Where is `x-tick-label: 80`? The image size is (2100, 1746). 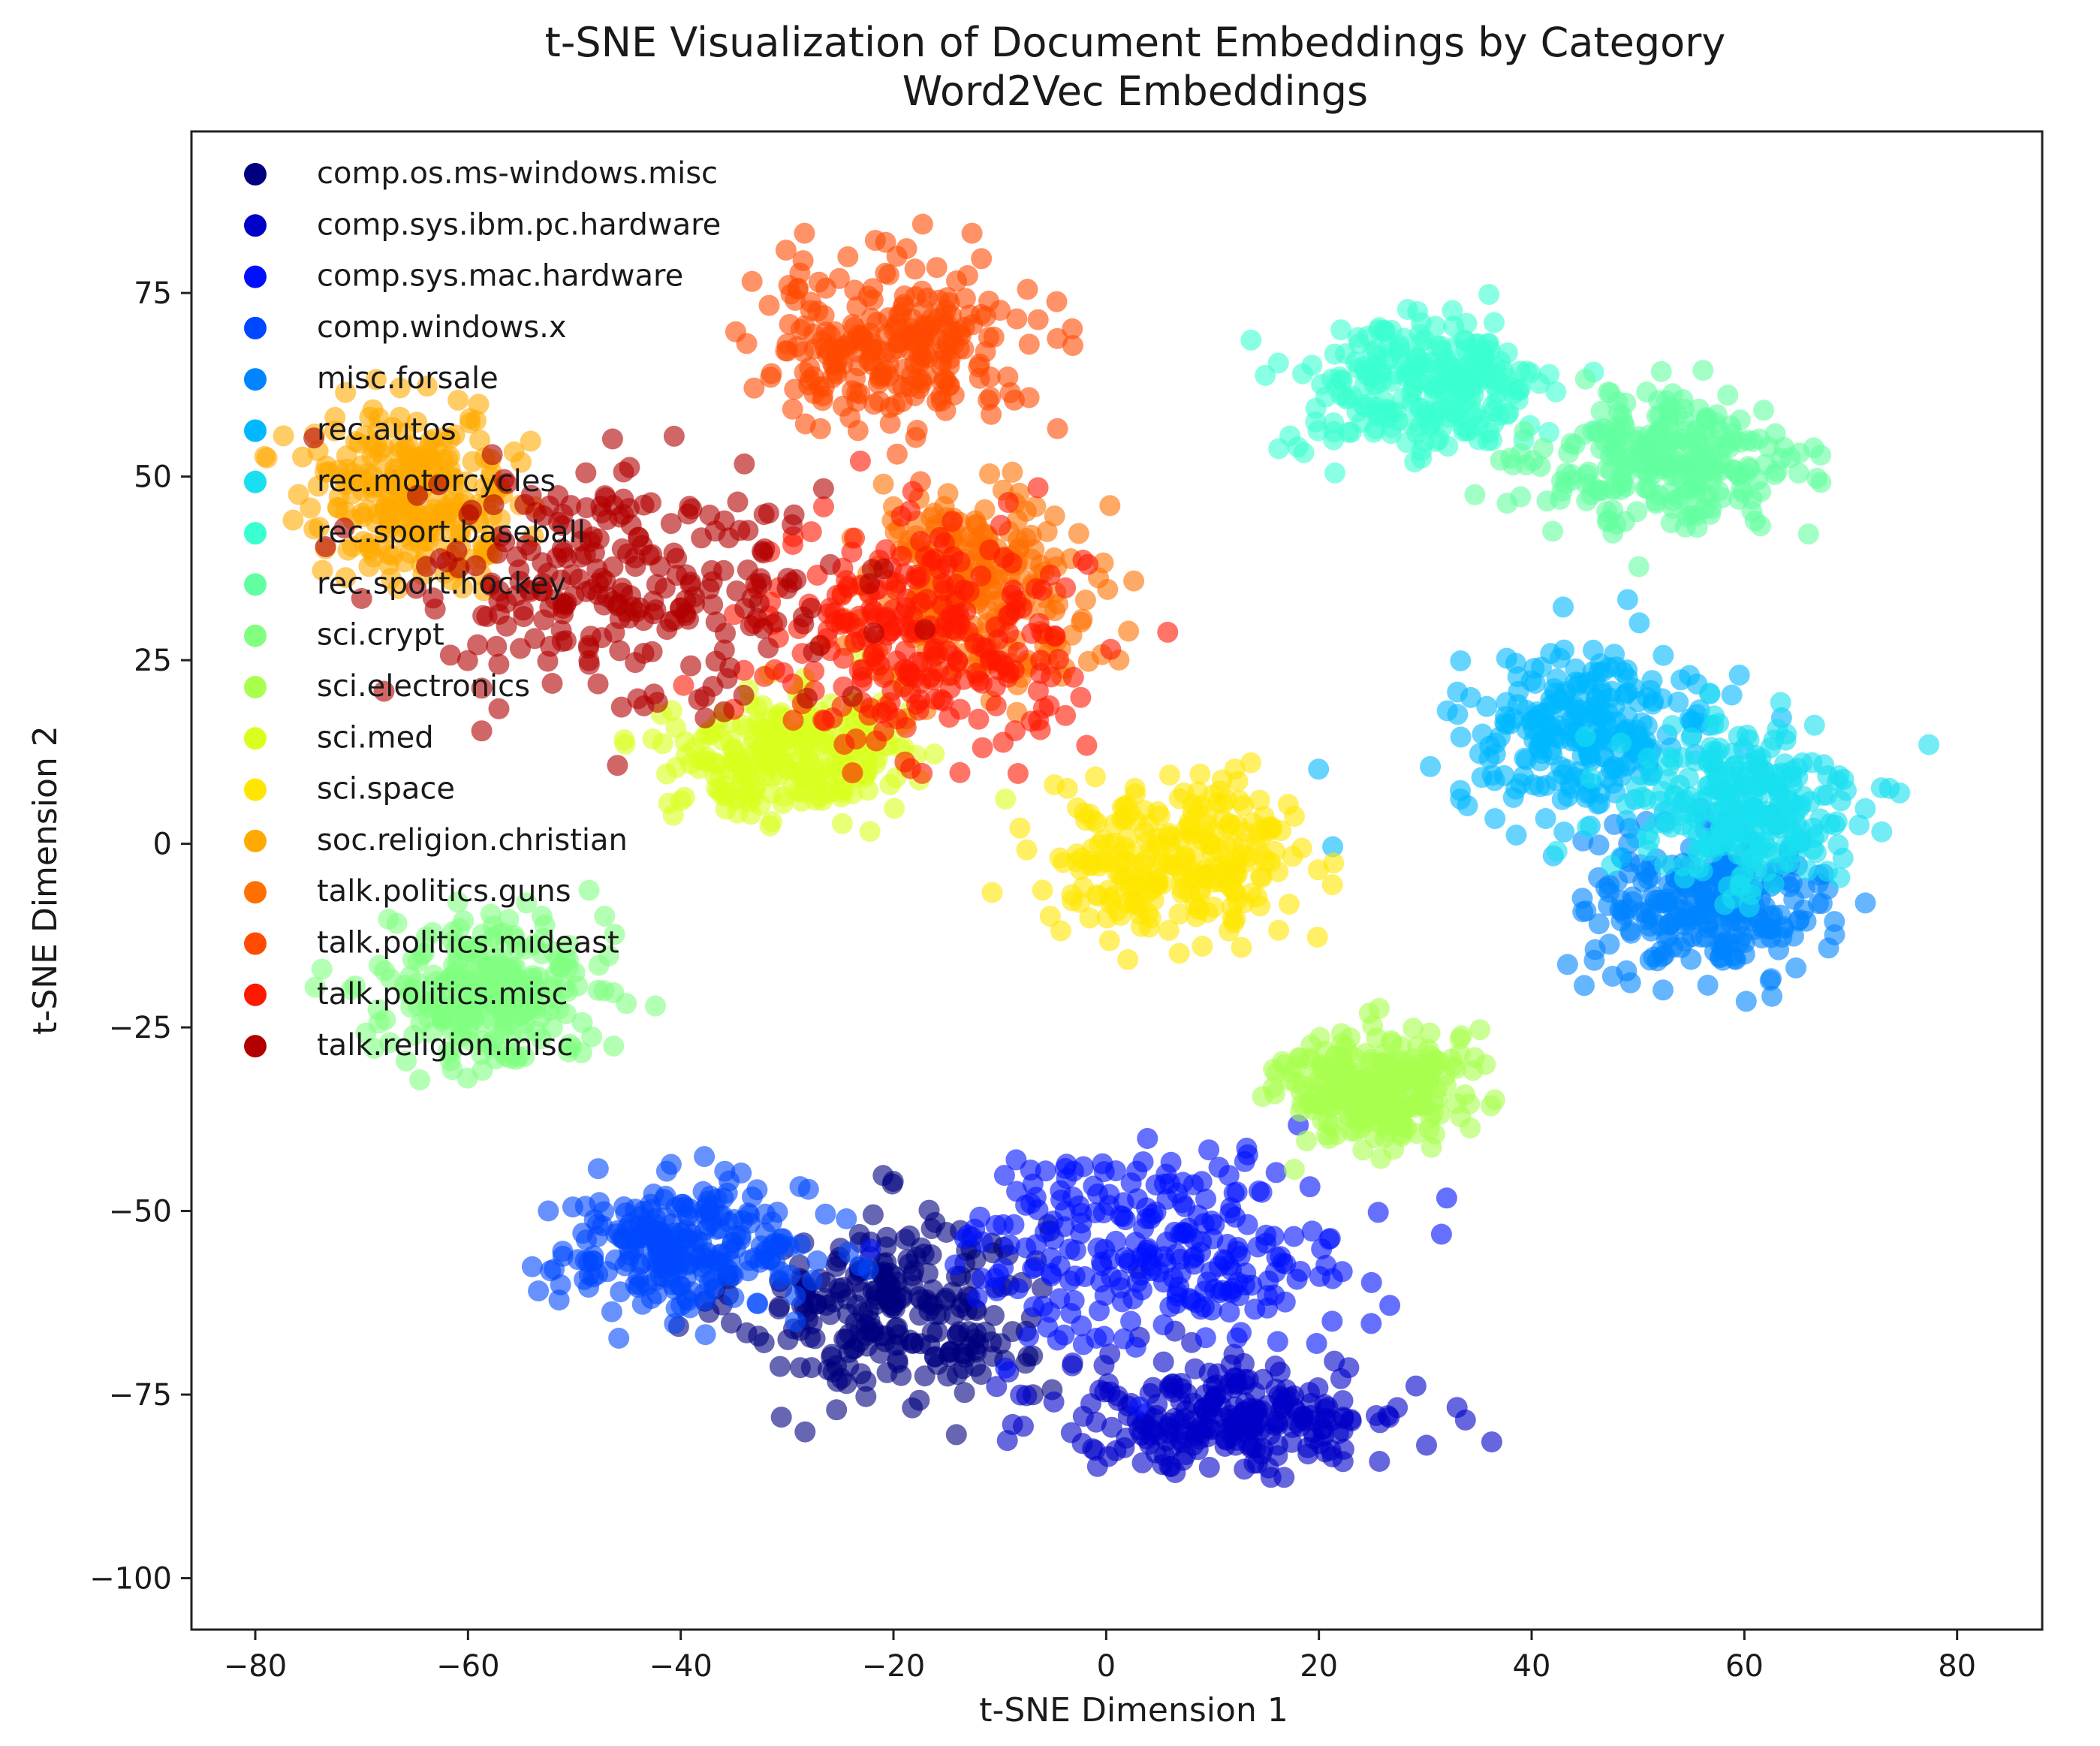 x-tick-label: 80 is located at coordinates (1957, 1666).